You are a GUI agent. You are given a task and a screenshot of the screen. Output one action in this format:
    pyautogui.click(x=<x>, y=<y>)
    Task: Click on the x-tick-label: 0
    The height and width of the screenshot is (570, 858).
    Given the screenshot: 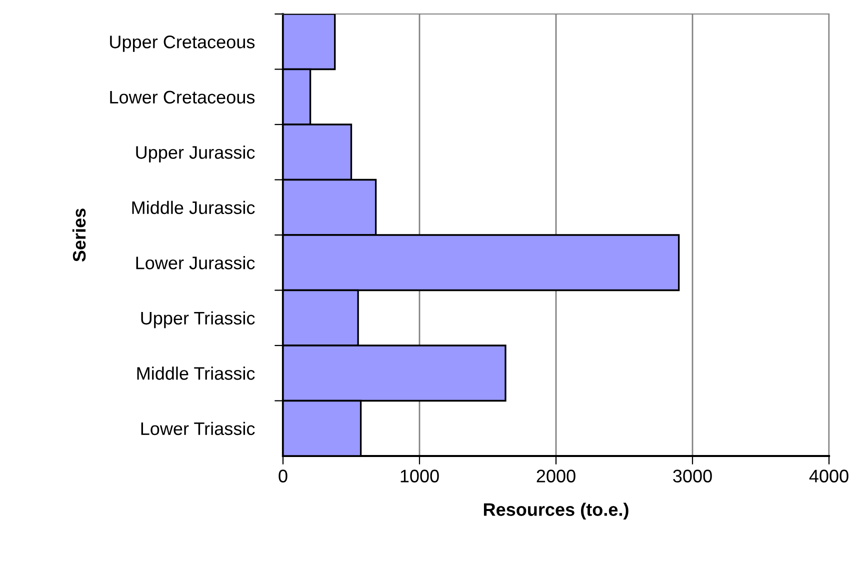 What is the action you would take?
    pyautogui.click(x=283, y=476)
    